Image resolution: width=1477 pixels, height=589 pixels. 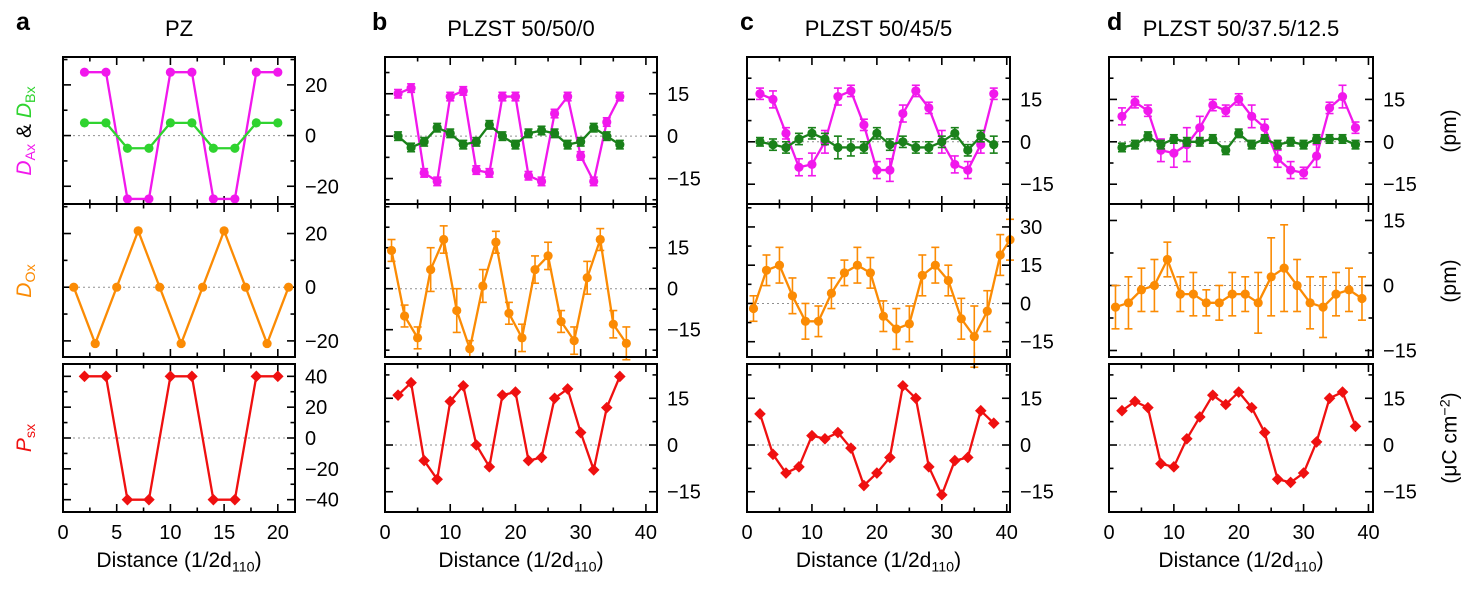 What do you see at coordinates (31, 94) in the screenshot?
I see `label-segment: Bx` at bounding box center [31, 94].